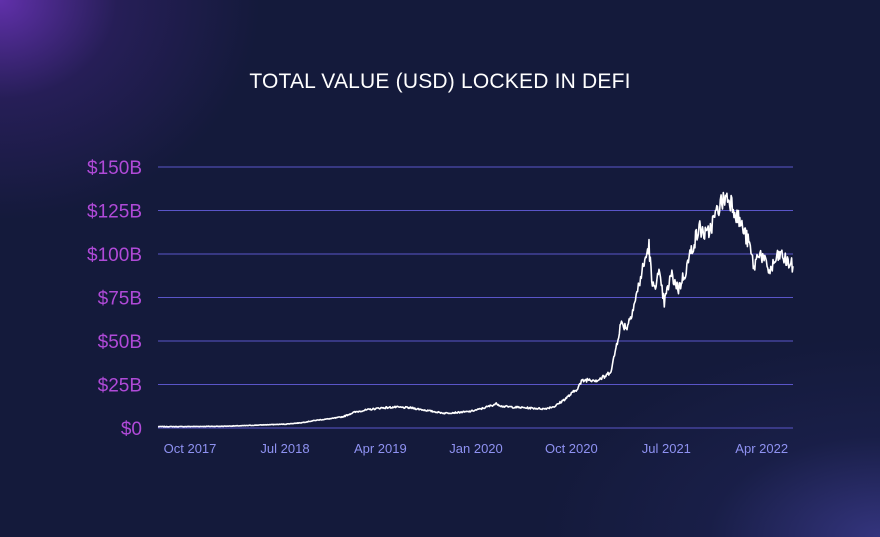 The height and width of the screenshot is (537, 880). I want to click on x-tick-label: Jul 2021, so click(666, 448).